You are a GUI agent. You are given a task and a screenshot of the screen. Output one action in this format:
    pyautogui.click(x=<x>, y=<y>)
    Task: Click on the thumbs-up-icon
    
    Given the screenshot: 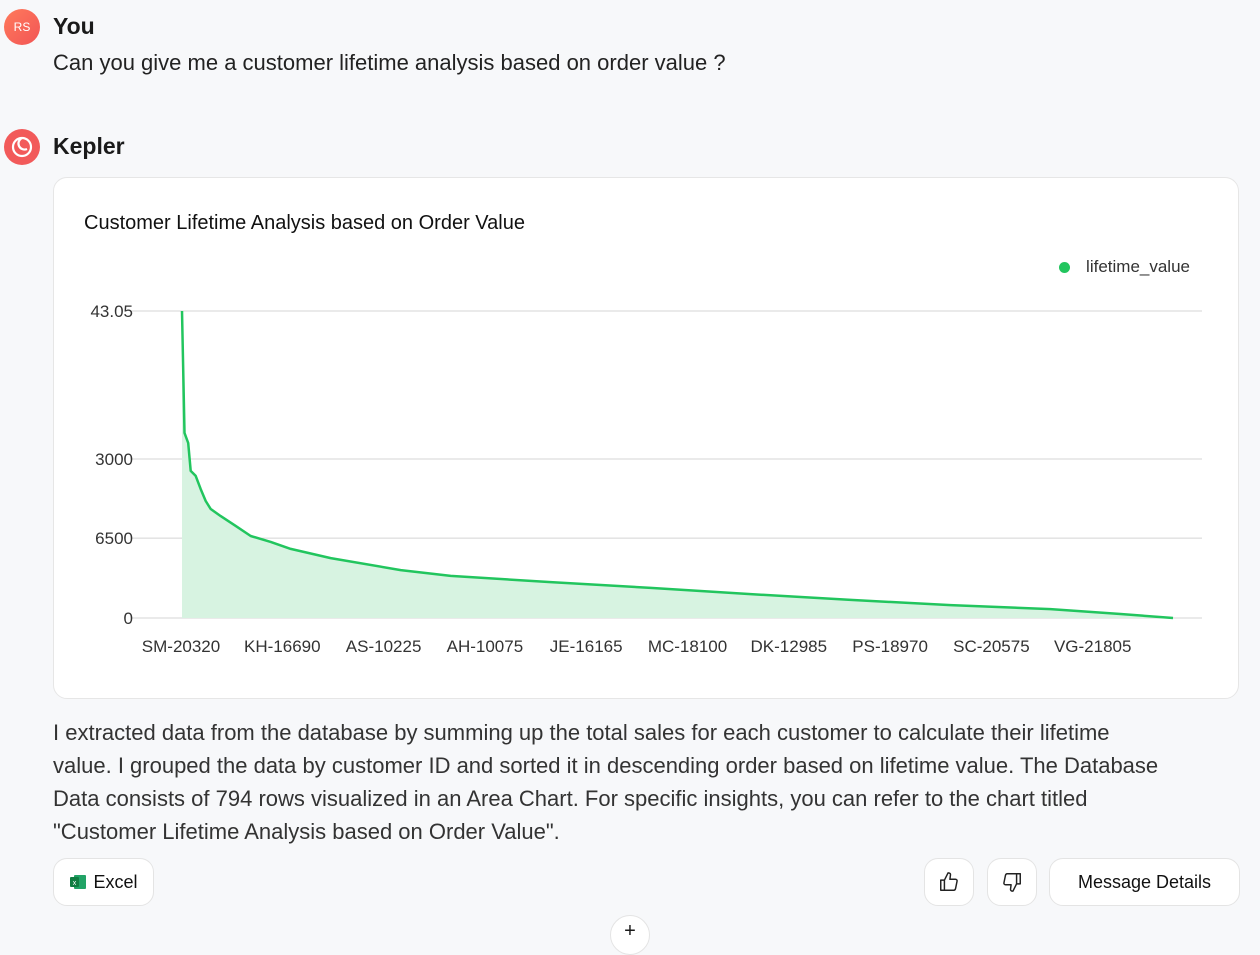 What is the action you would take?
    pyautogui.click(x=949, y=881)
    